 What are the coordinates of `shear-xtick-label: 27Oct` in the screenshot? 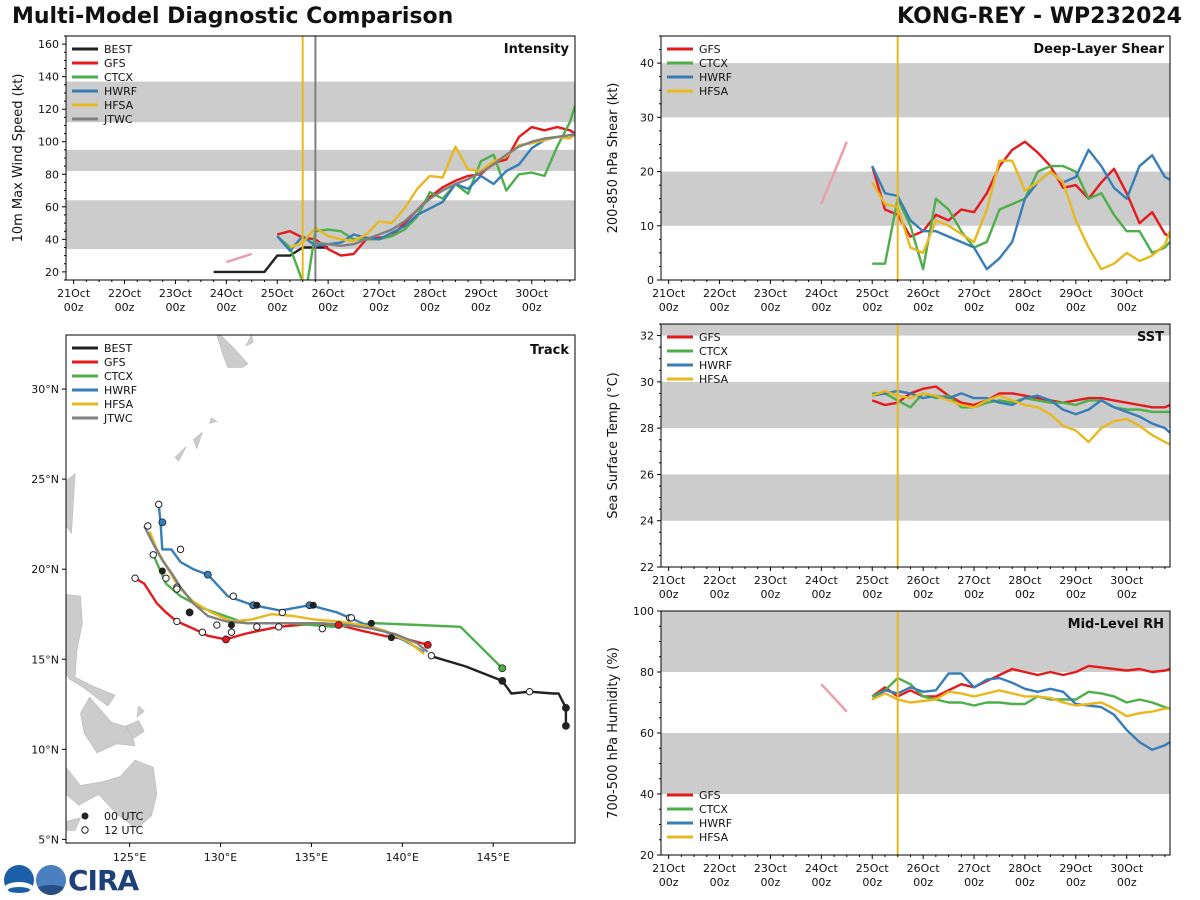 It's located at (975, 293).